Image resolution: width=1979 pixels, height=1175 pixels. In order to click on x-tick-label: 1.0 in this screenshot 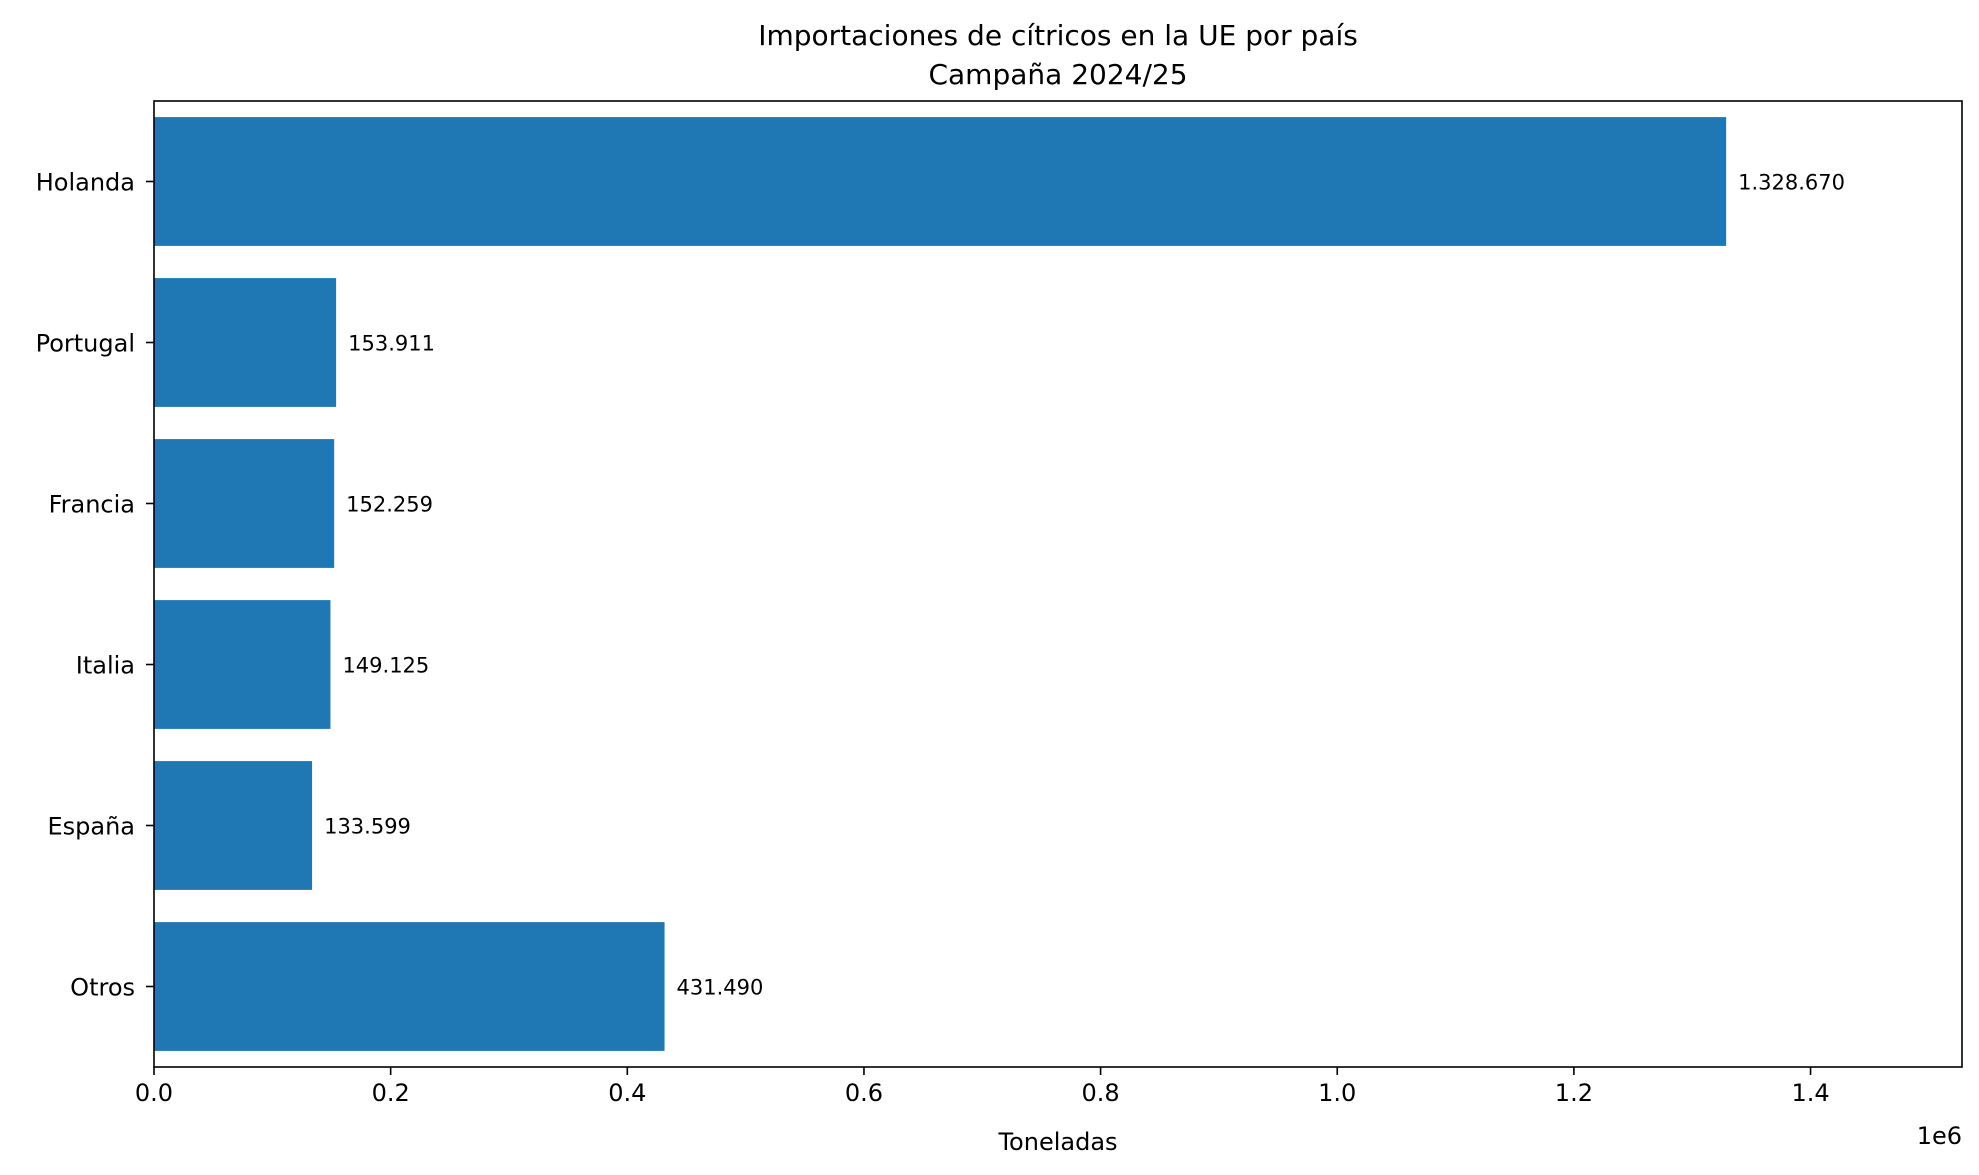, I will do `click(1337, 1093)`.